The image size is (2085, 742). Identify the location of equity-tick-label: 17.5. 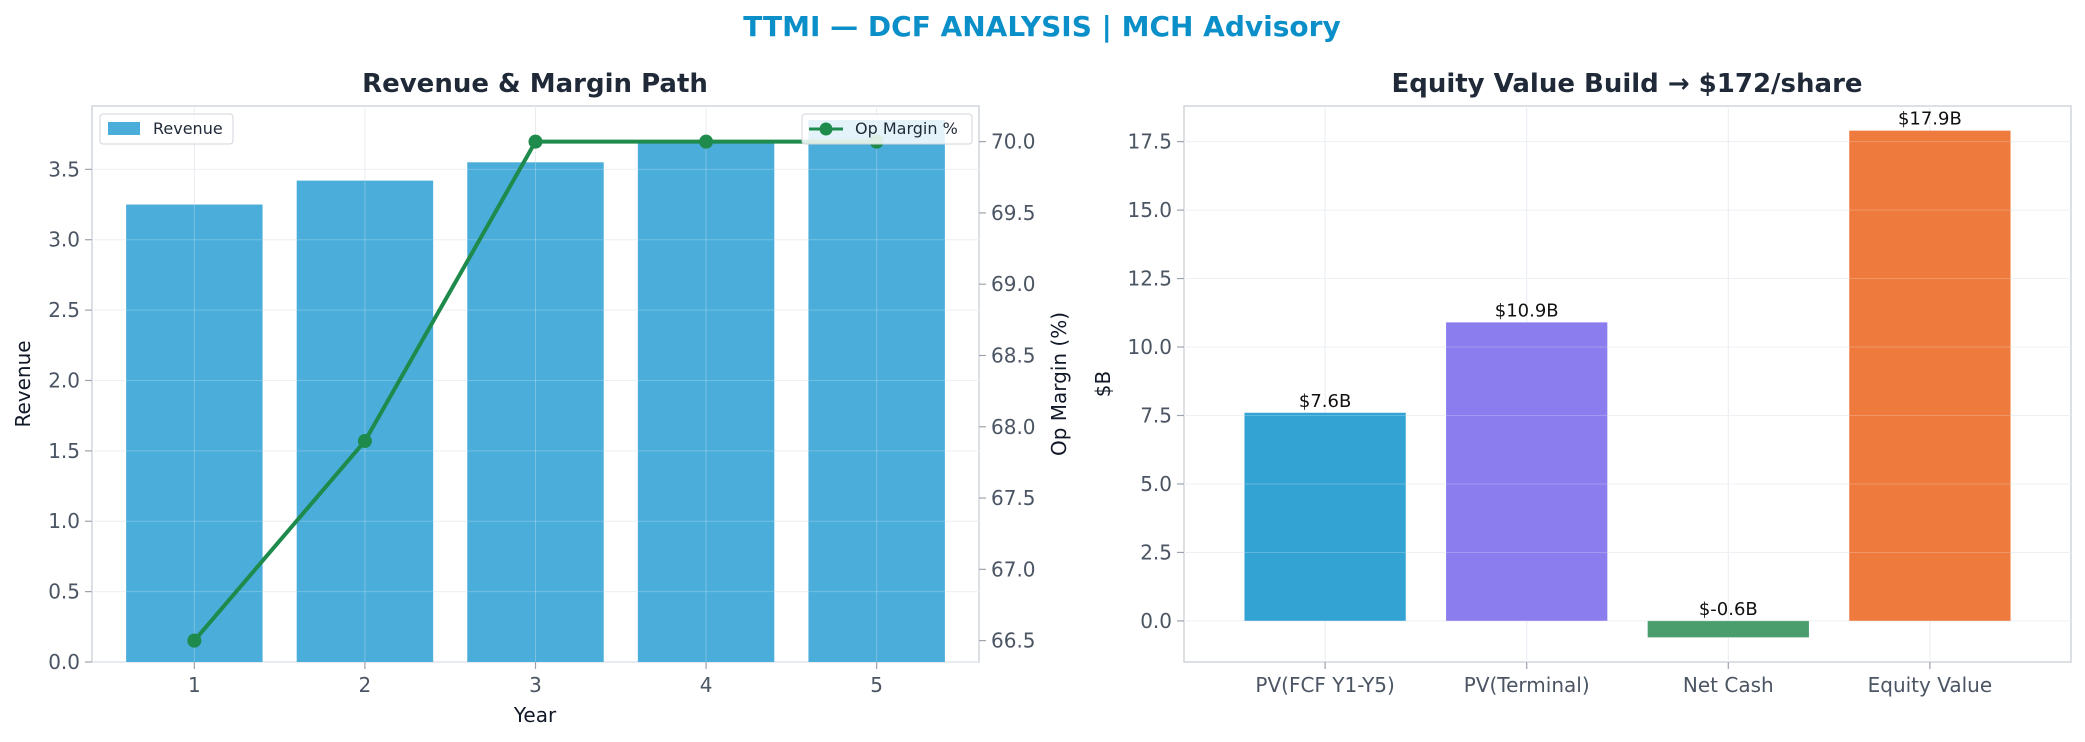
(1149, 142).